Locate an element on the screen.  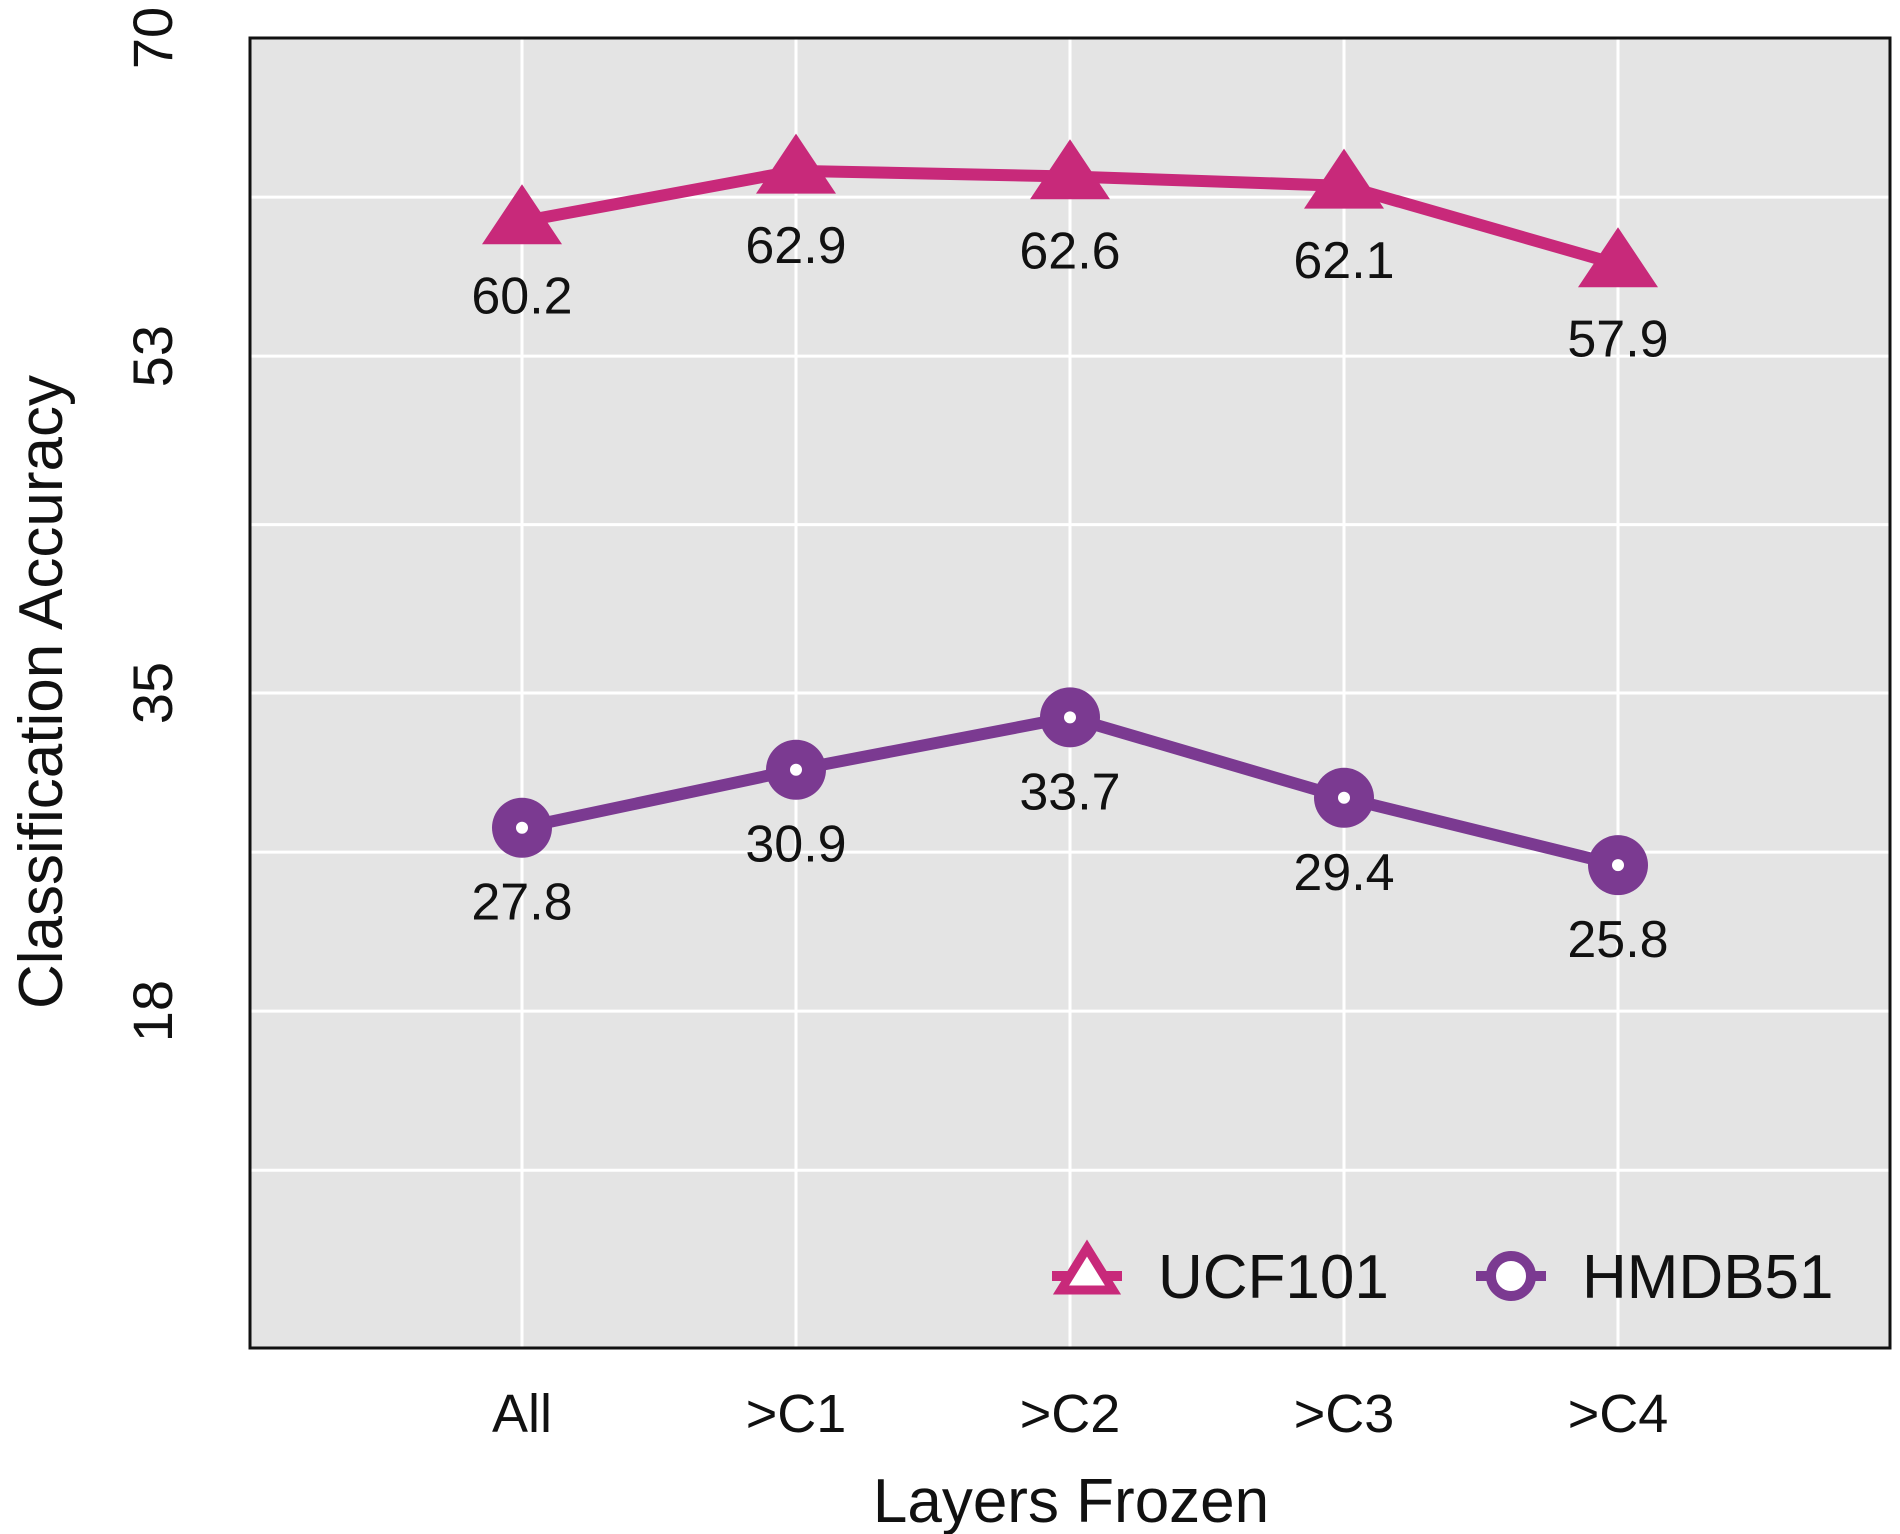
x-tick-label: >C3 is located at coordinates (1344, 1414).